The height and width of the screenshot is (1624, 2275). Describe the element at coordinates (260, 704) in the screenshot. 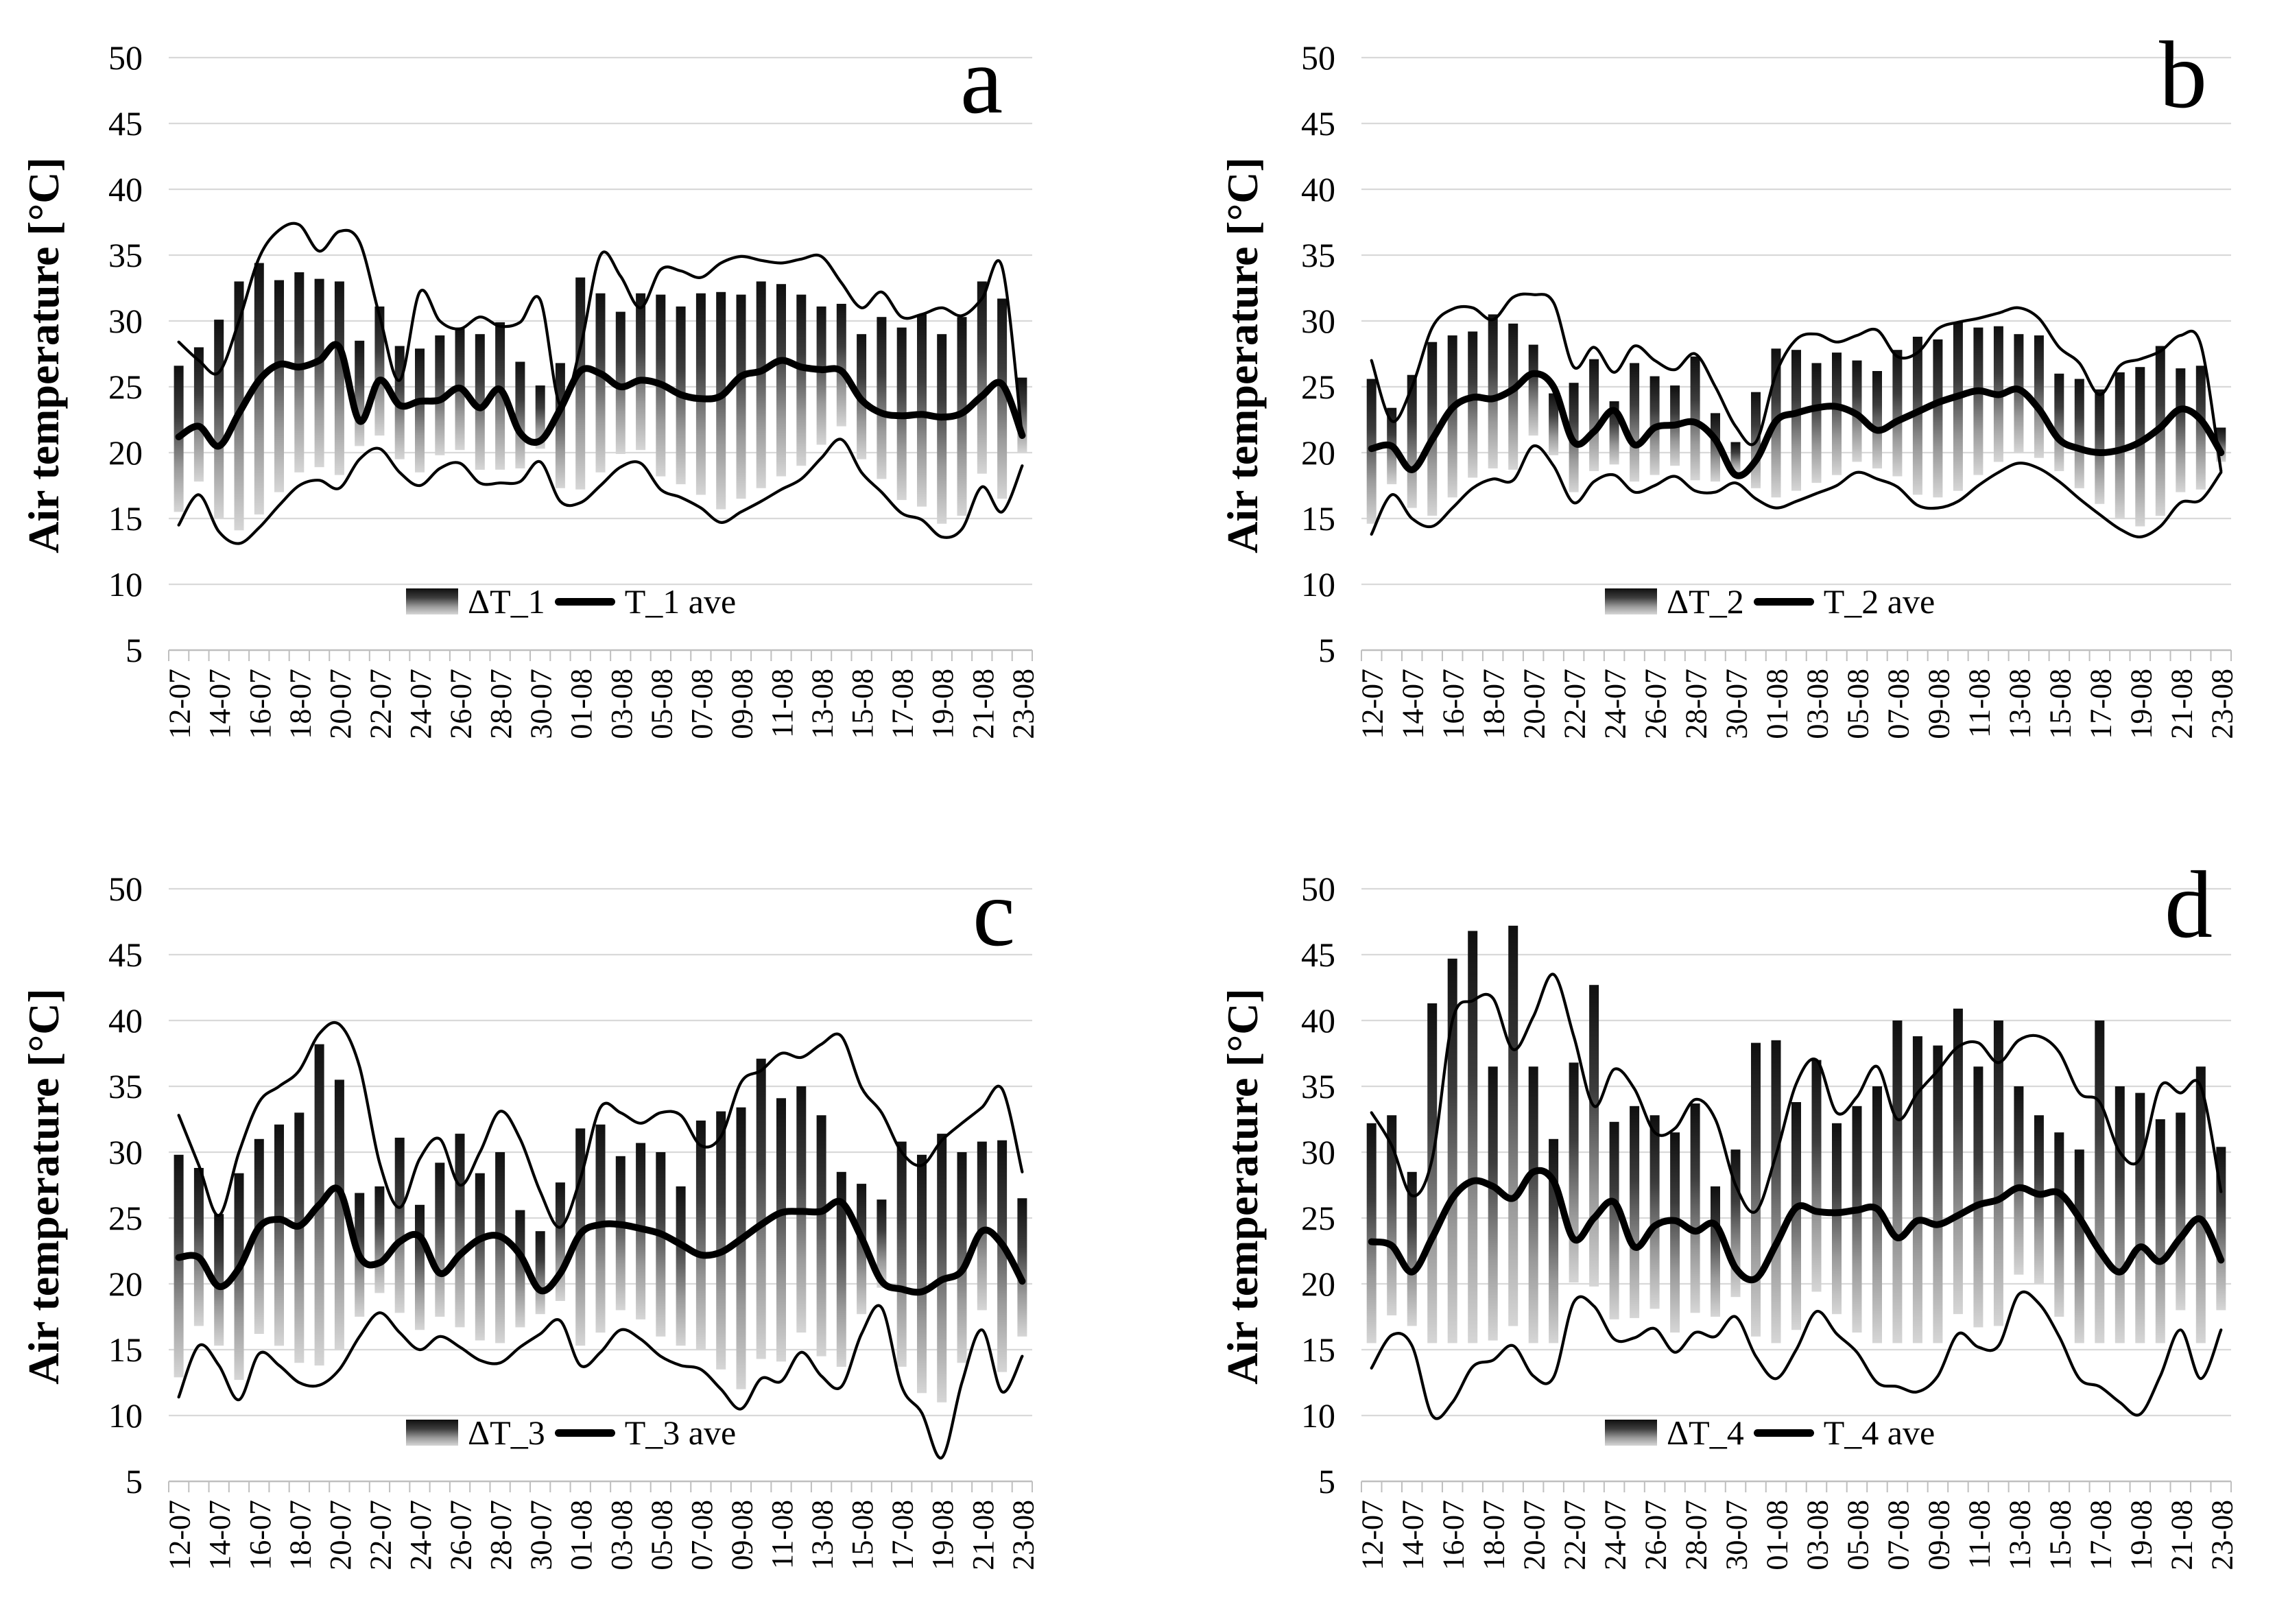

I see `x-tick-label: 16-07` at that location.